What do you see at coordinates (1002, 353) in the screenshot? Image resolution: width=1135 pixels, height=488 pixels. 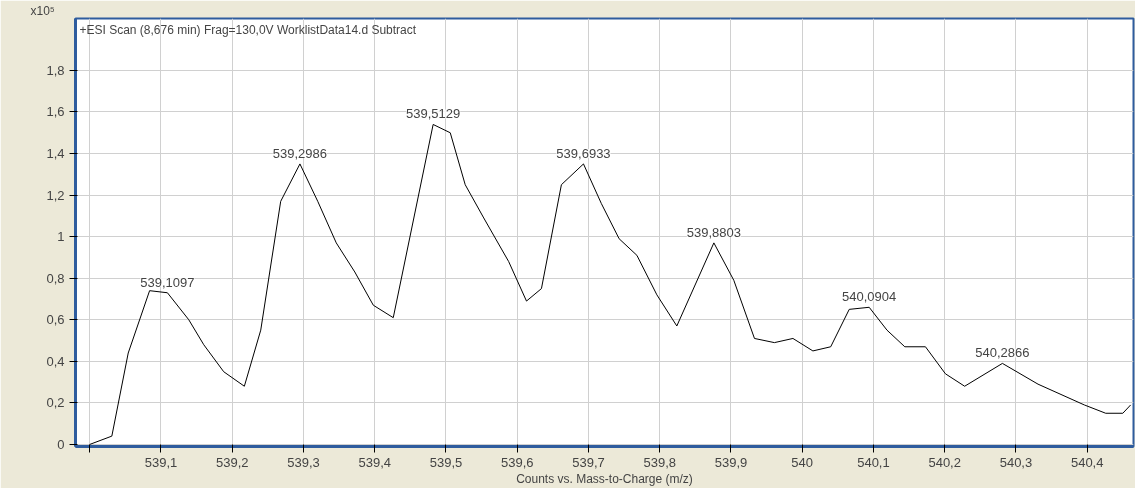 I see `annotation: 540,2866` at bounding box center [1002, 353].